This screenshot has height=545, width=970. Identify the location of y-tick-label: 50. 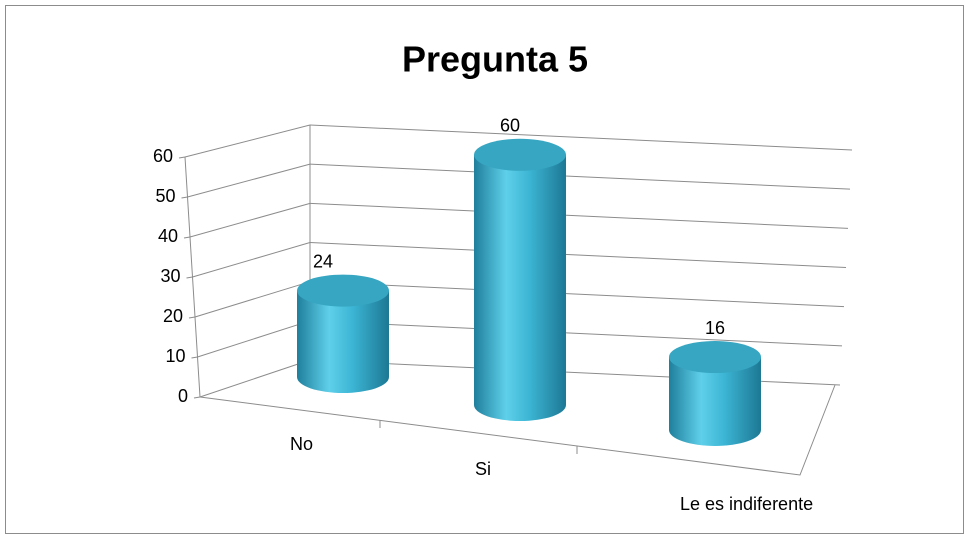
(165, 196).